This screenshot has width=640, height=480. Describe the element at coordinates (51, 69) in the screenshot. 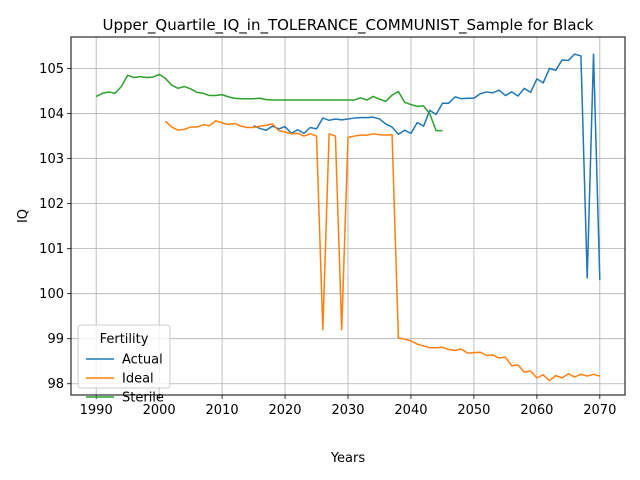

I see `y-tick-label: 105` at that location.